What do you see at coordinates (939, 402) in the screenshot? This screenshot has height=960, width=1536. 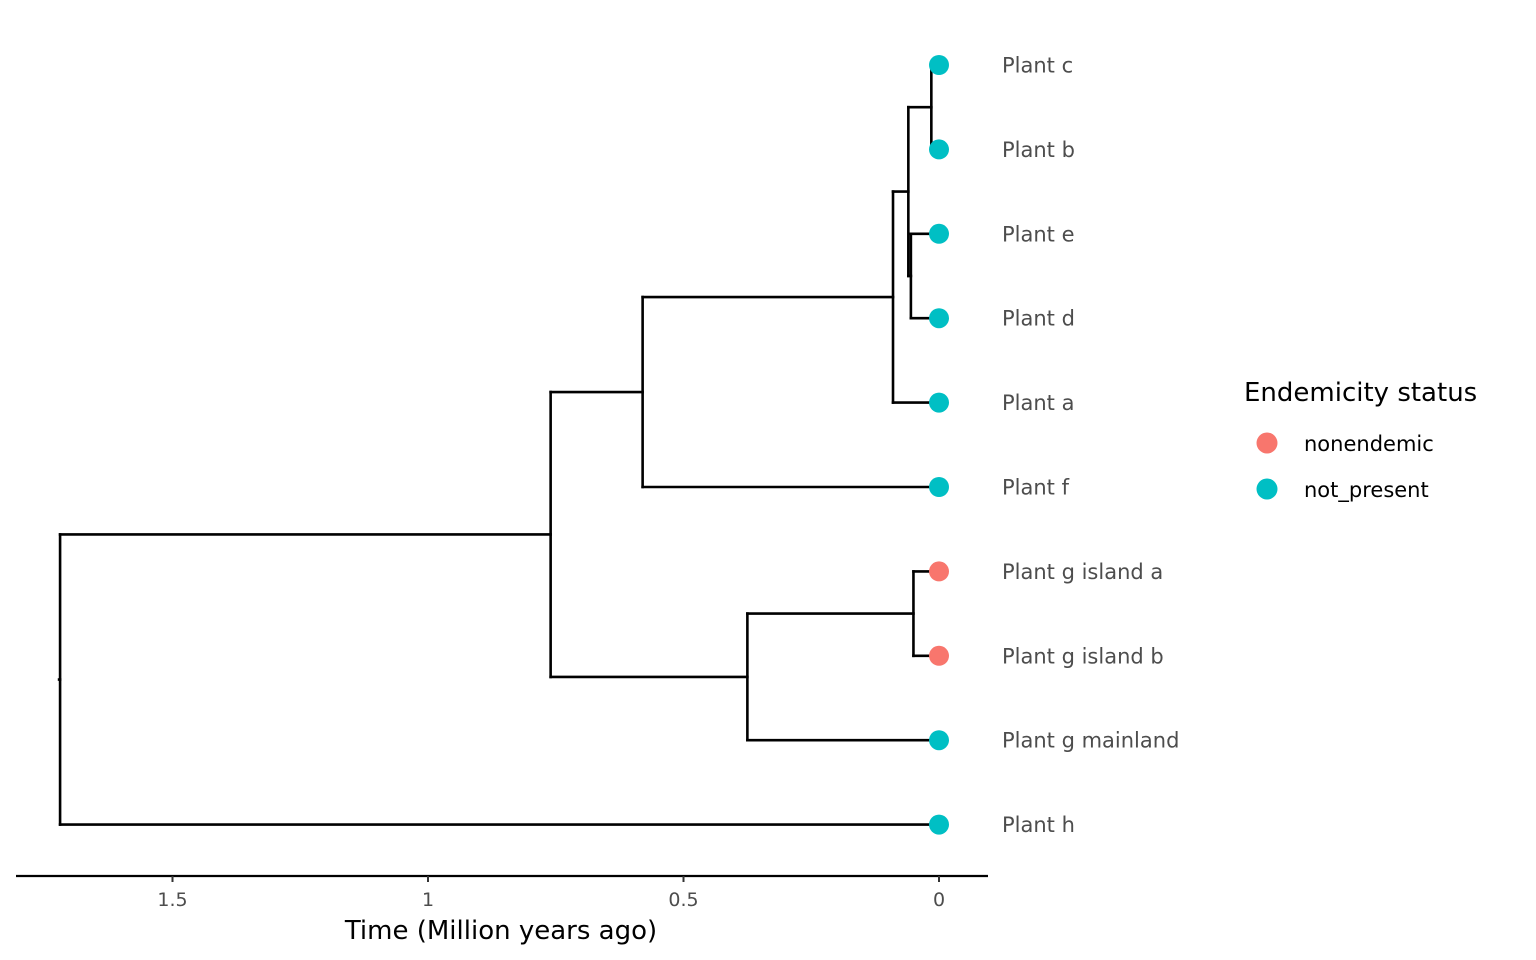 I see `tip-point-a` at bounding box center [939, 402].